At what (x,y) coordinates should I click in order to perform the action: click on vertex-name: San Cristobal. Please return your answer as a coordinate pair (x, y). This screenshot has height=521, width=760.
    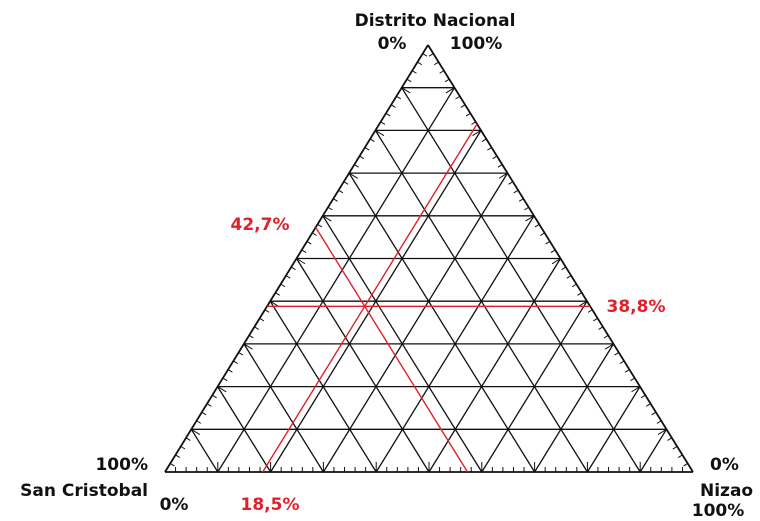
    Looking at the image, I should click on (84, 491).